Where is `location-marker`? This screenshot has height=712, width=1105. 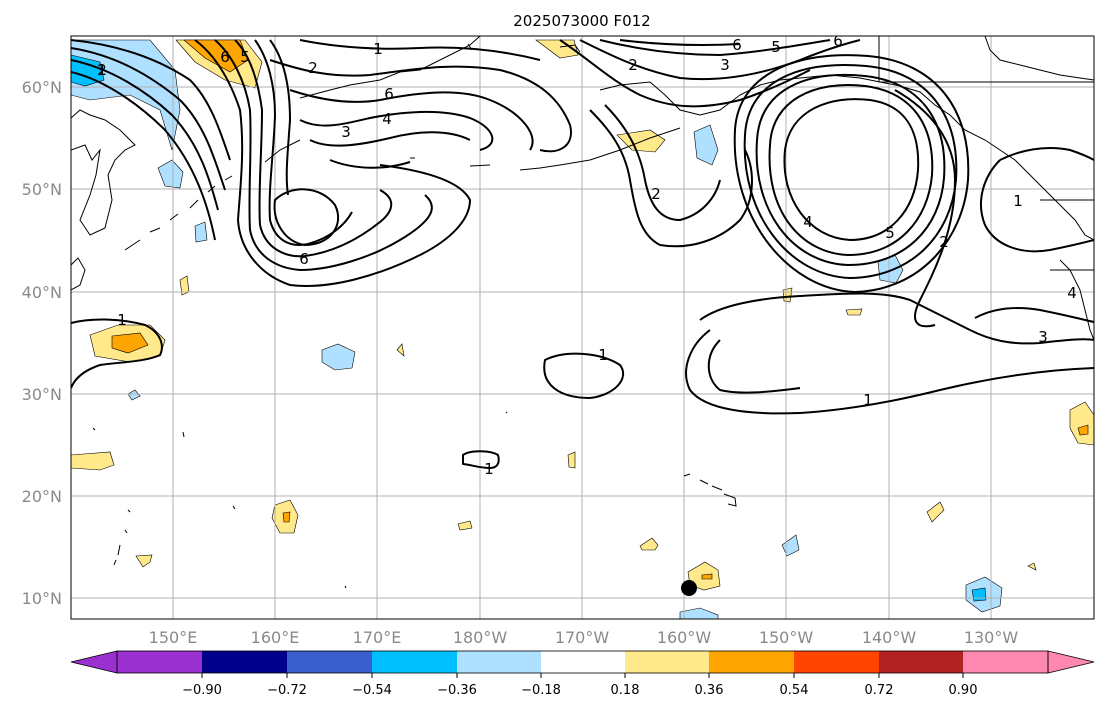
location-marker is located at coordinates (689, 588).